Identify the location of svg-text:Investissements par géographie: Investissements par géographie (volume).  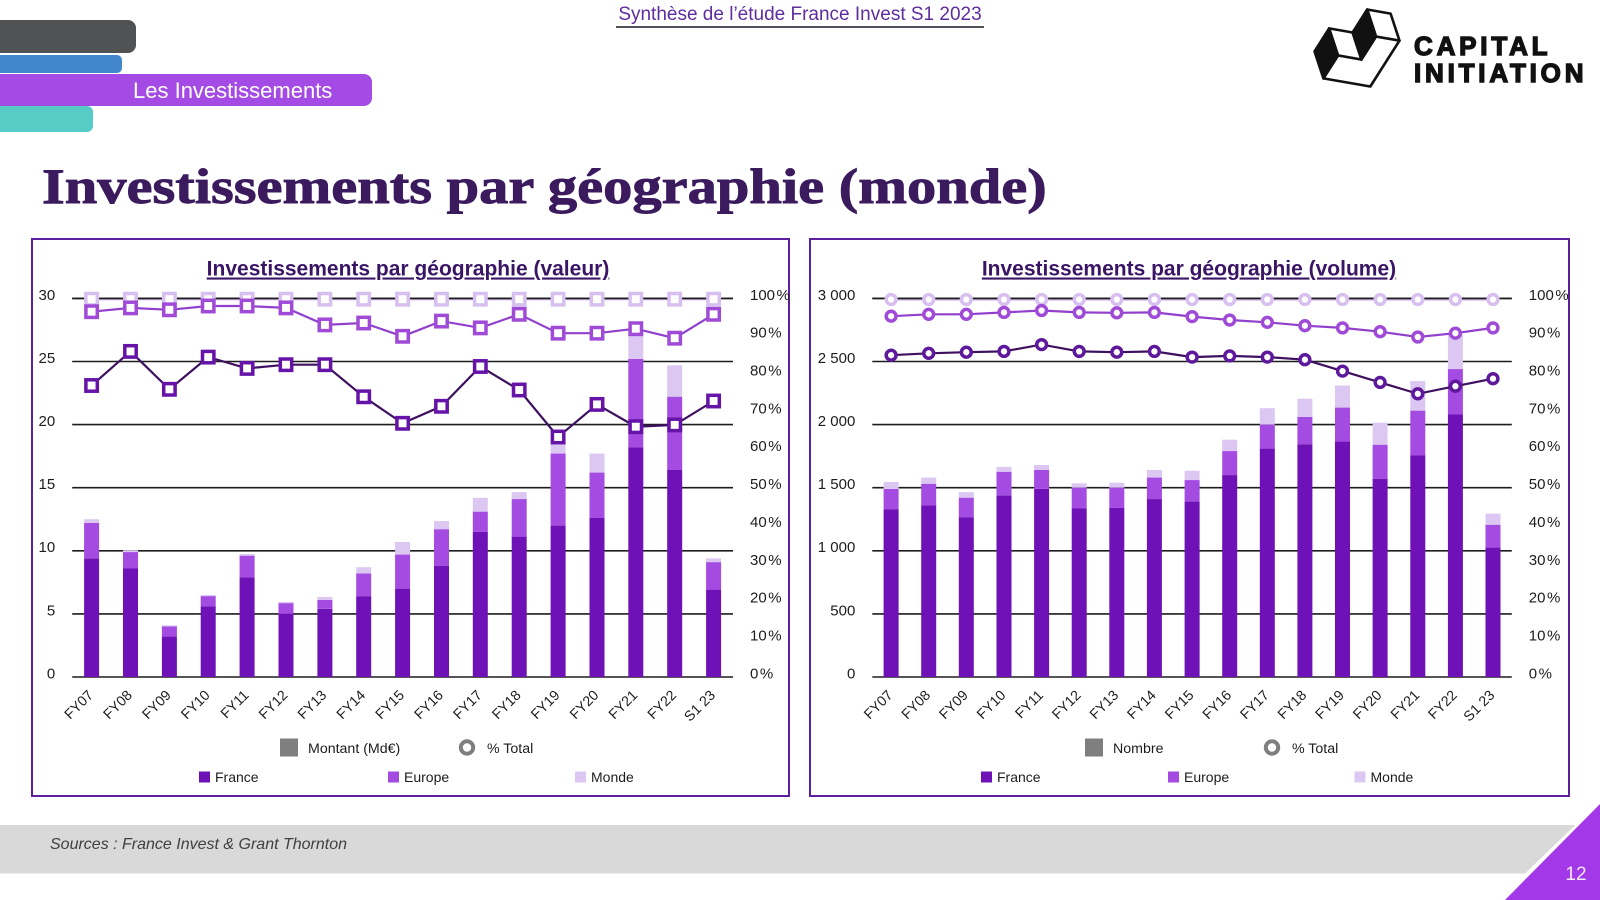
(1189, 269).